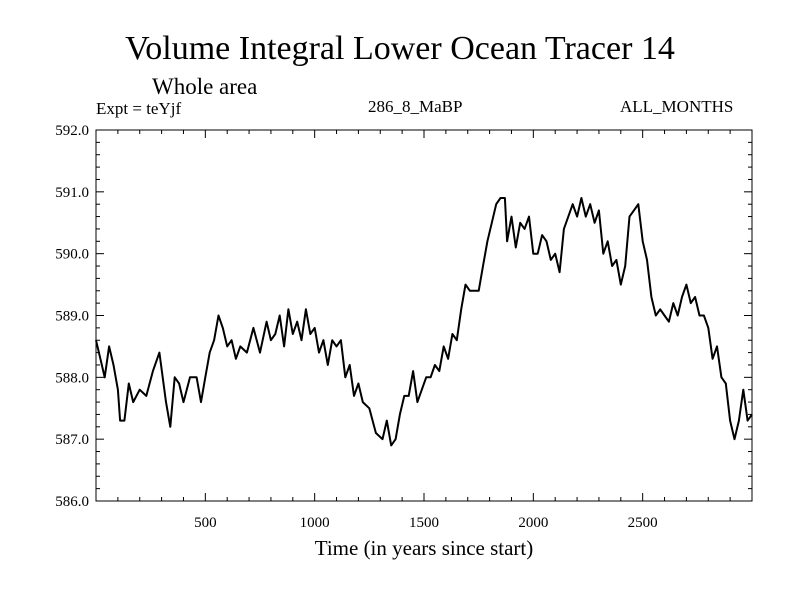 This screenshot has width=800, height=600. What do you see at coordinates (72, 193) in the screenshot?
I see `y-tick-label: 591.0` at bounding box center [72, 193].